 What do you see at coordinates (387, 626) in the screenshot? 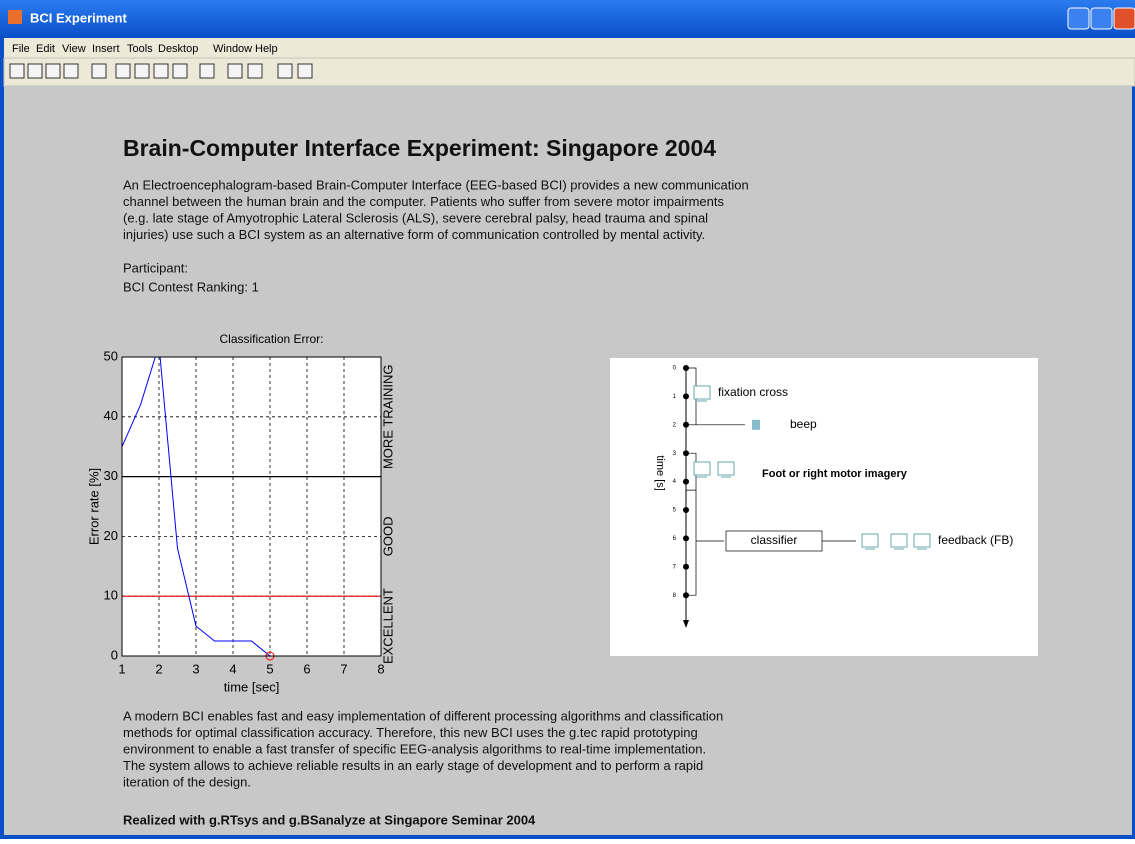
I see `zone-label: EXCELLENT` at bounding box center [387, 626].